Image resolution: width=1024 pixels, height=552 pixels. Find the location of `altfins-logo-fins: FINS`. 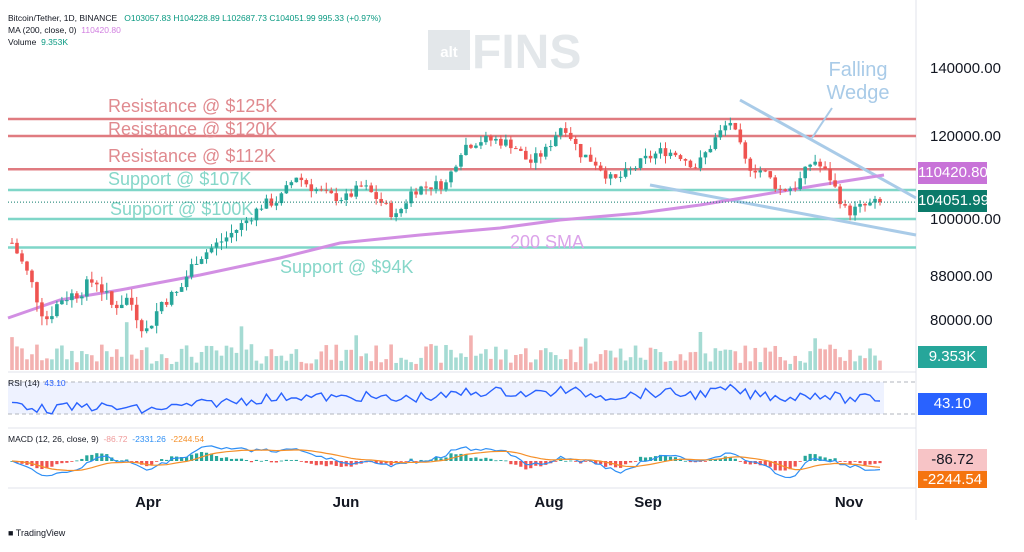

altfins-logo-fins: FINS is located at coordinates (526, 52).